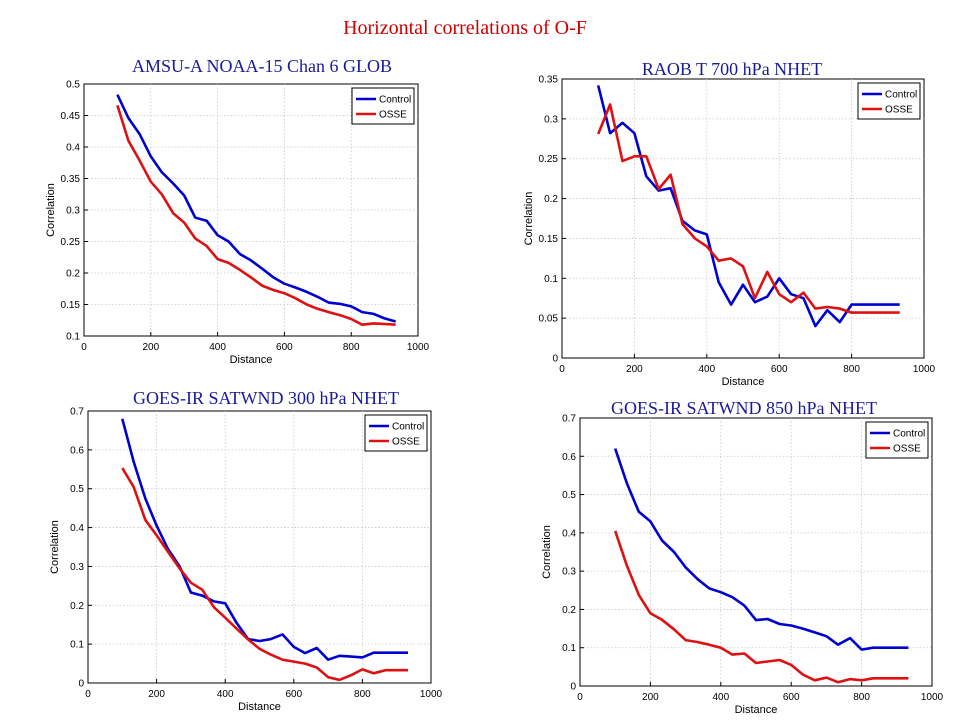 This screenshot has width=960, height=720. I want to click on chart-title: GOES-IR SATWND 300 hPa NHET, so click(266, 398).